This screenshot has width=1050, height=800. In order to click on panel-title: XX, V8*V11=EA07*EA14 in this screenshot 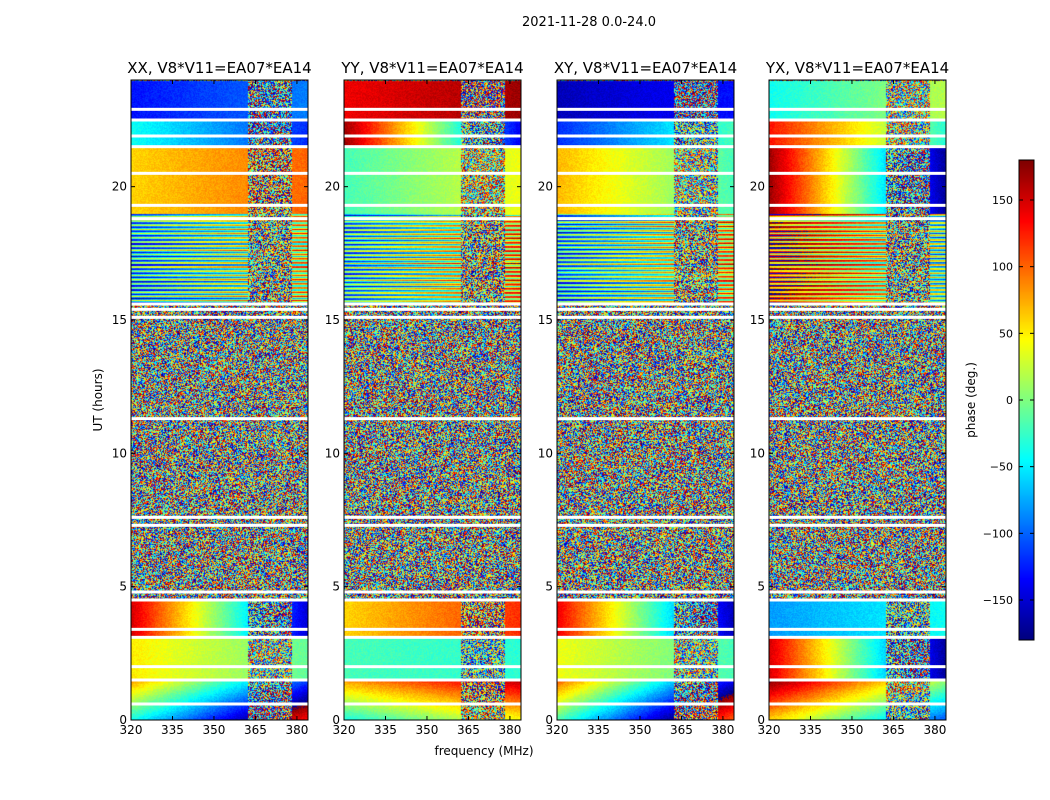, I will do `click(219, 68)`.